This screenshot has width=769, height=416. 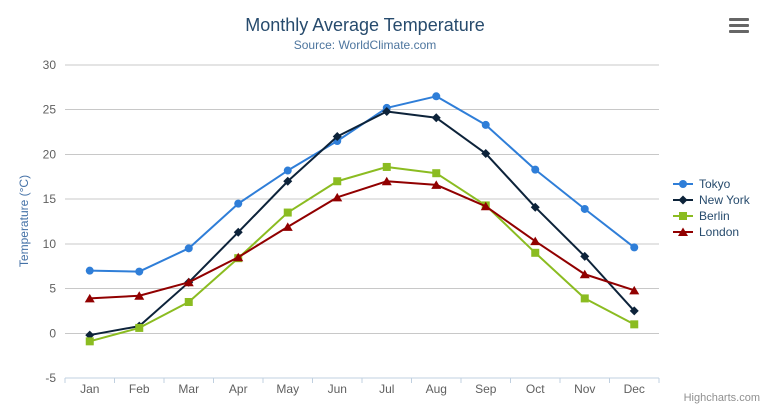 I want to click on x-axis-tick-label: Apr, so click(x=238, y=389).